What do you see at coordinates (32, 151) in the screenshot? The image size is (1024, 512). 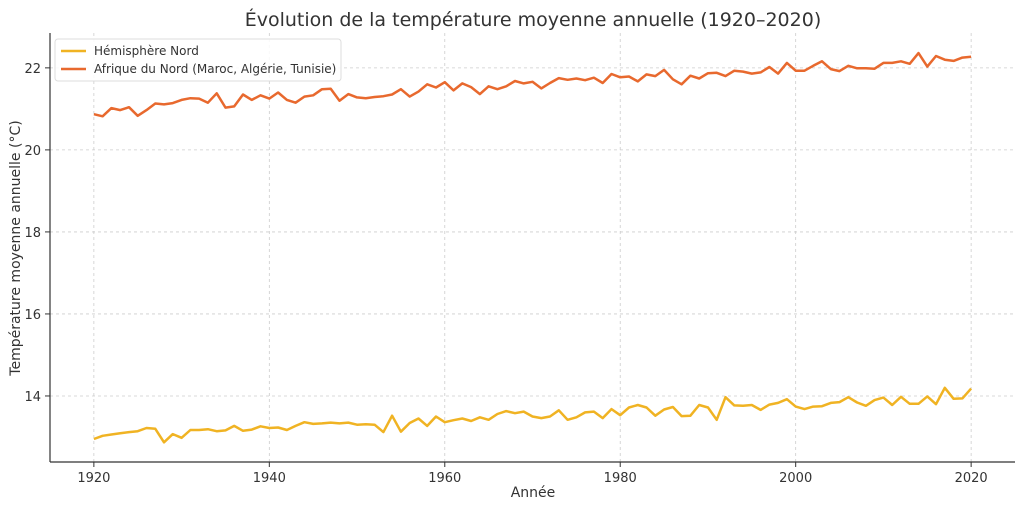 I see `y-tick-label: 20` at bounding box center [32, 151].